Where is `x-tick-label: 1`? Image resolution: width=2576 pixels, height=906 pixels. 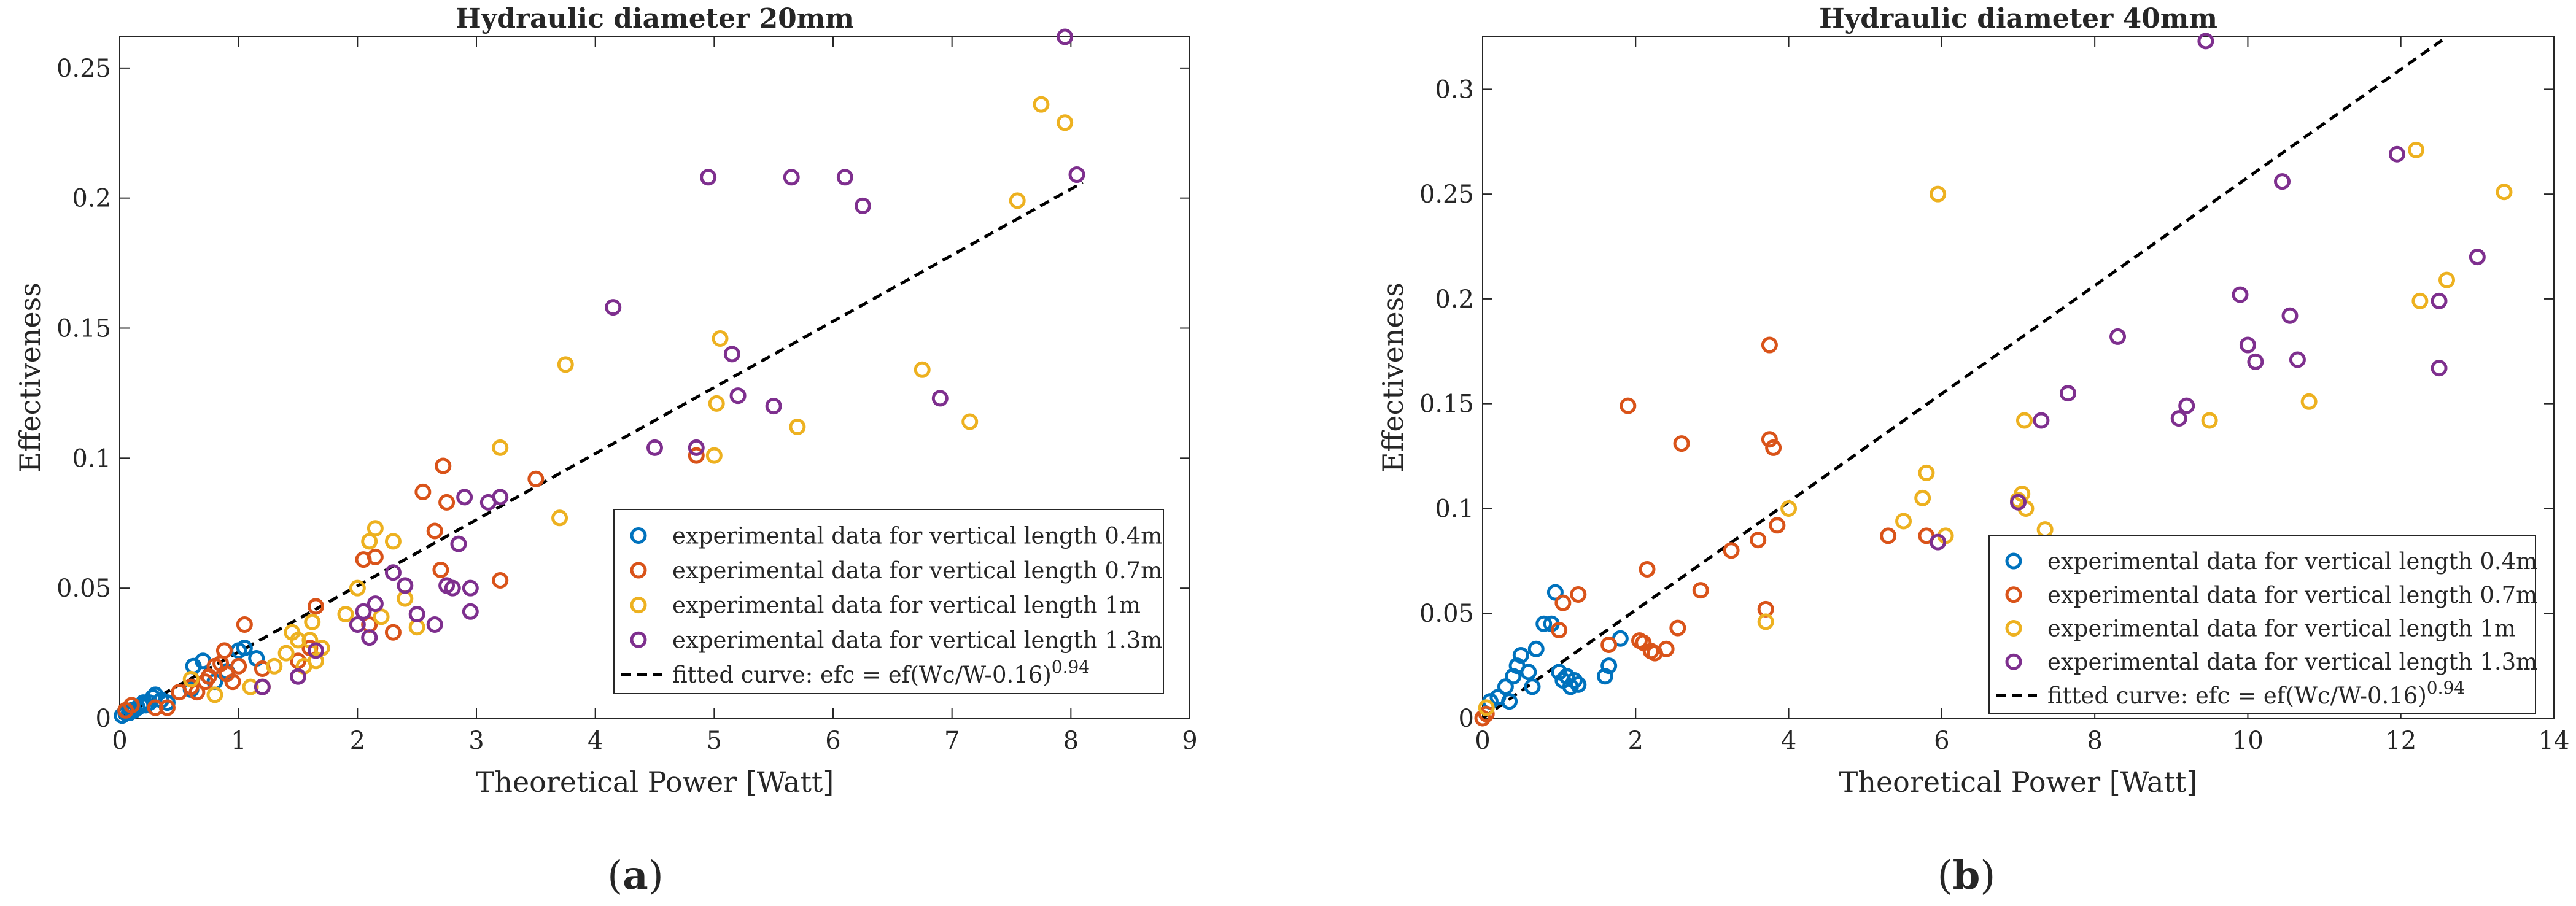 x-tick-label: 1 is located at coordinates (238, 741).